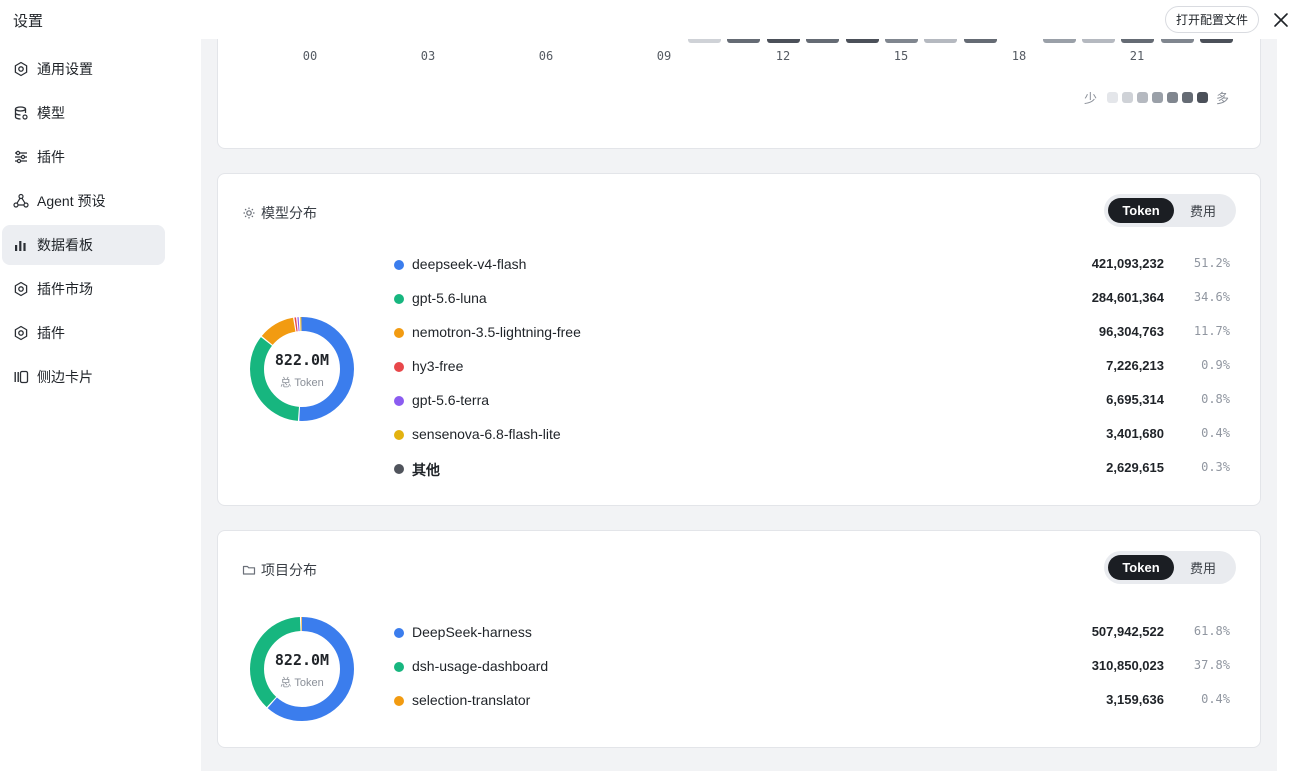 This screenshot has height=771, width=1297. I want to click on series-percent: 37.8%, so click(1211, 665).